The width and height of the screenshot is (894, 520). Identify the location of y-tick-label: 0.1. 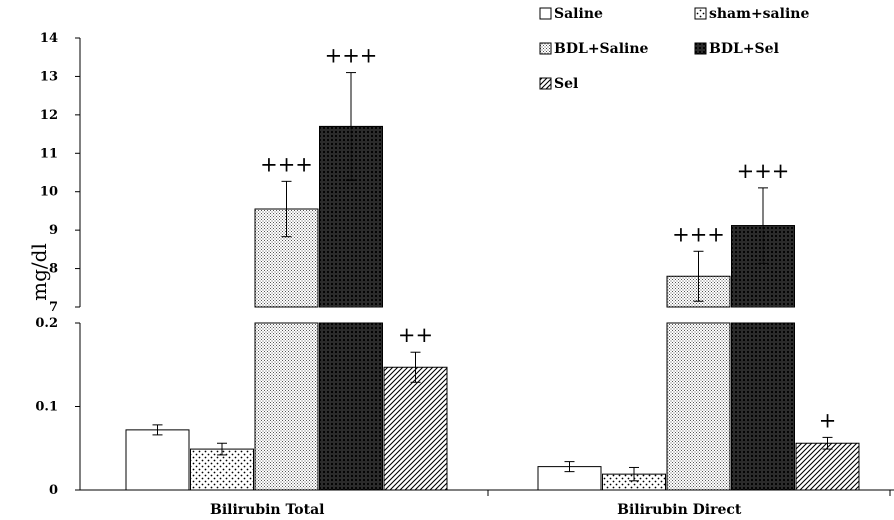
(46, 407).